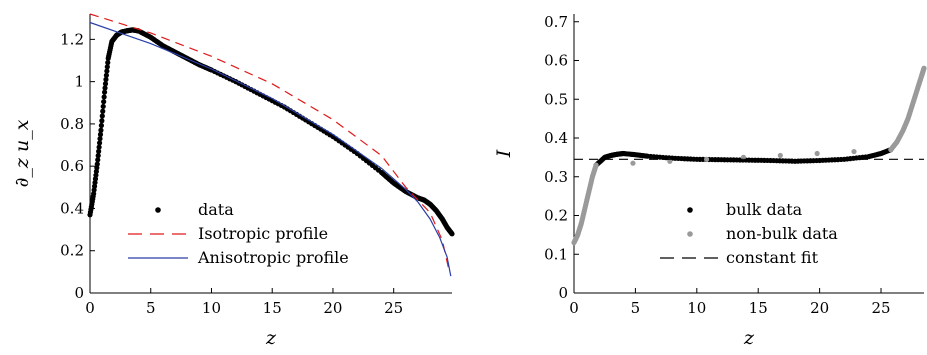 The height and width of the screenshot is (355, 927). What do you see at coordinates (263, 233) in the screenshot?
I see `legend-label: Isotropic profile` at bounding box center [263, 233].